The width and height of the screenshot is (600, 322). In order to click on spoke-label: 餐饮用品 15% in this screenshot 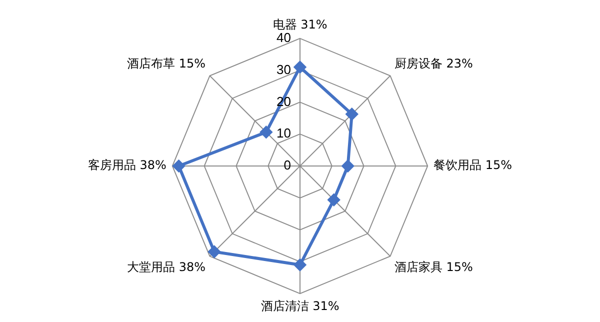, I will do `click(473, 165)`.